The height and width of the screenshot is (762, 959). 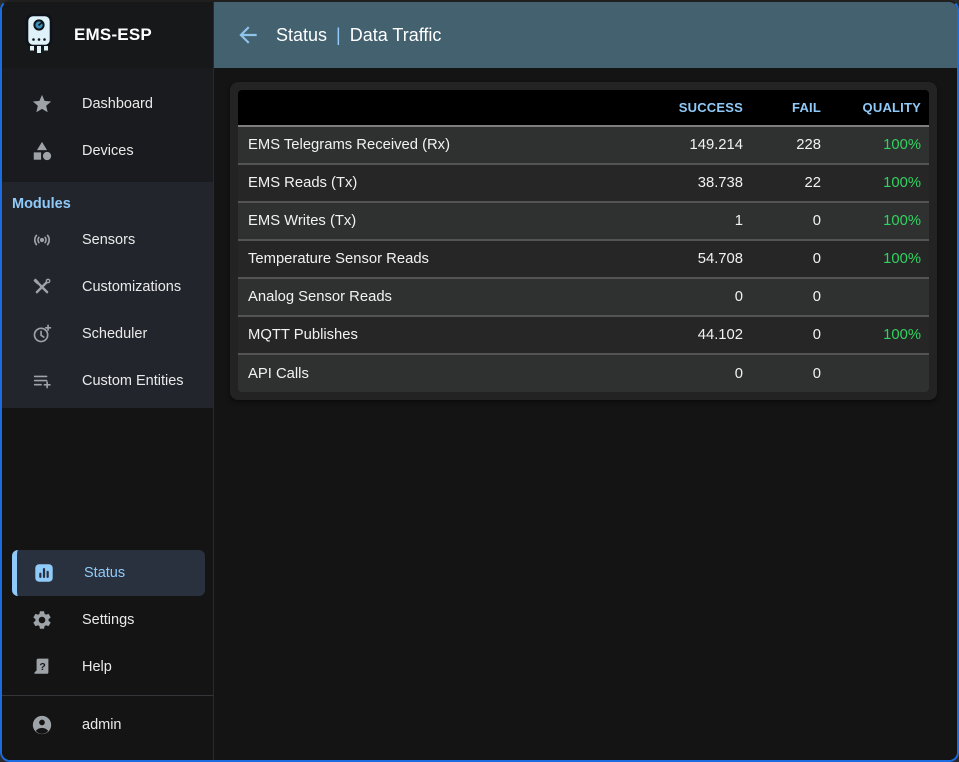 What do you see at coordinates (691, 335) in the screenshot?
I see `row-success-value: 44.102` at bounding box center [691, 335].